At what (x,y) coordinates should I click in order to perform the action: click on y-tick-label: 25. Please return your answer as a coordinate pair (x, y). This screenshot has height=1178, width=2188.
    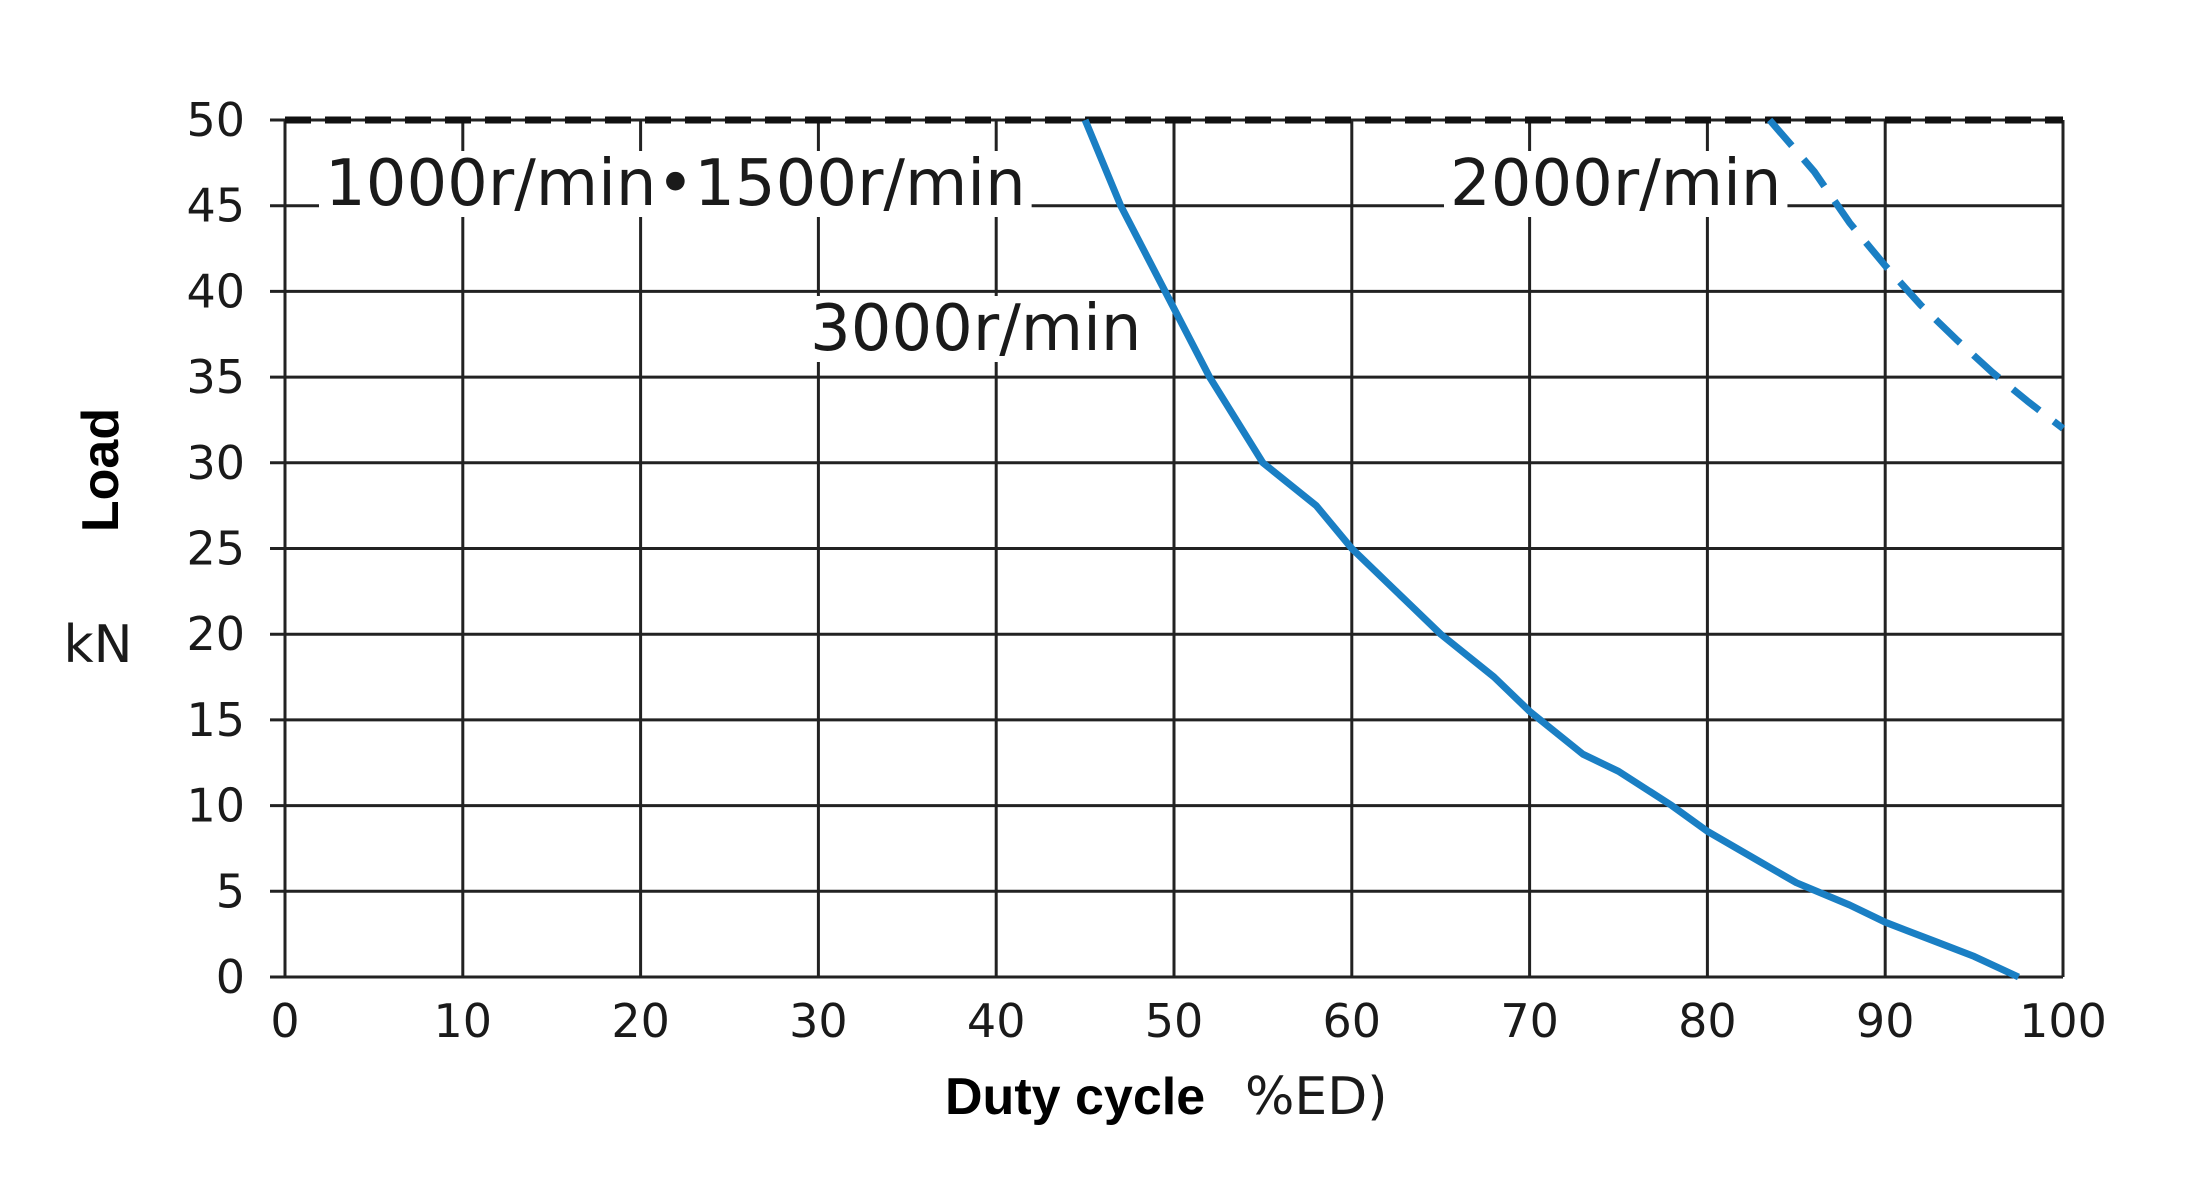
    Looking at the image, I should click on (215, 549).